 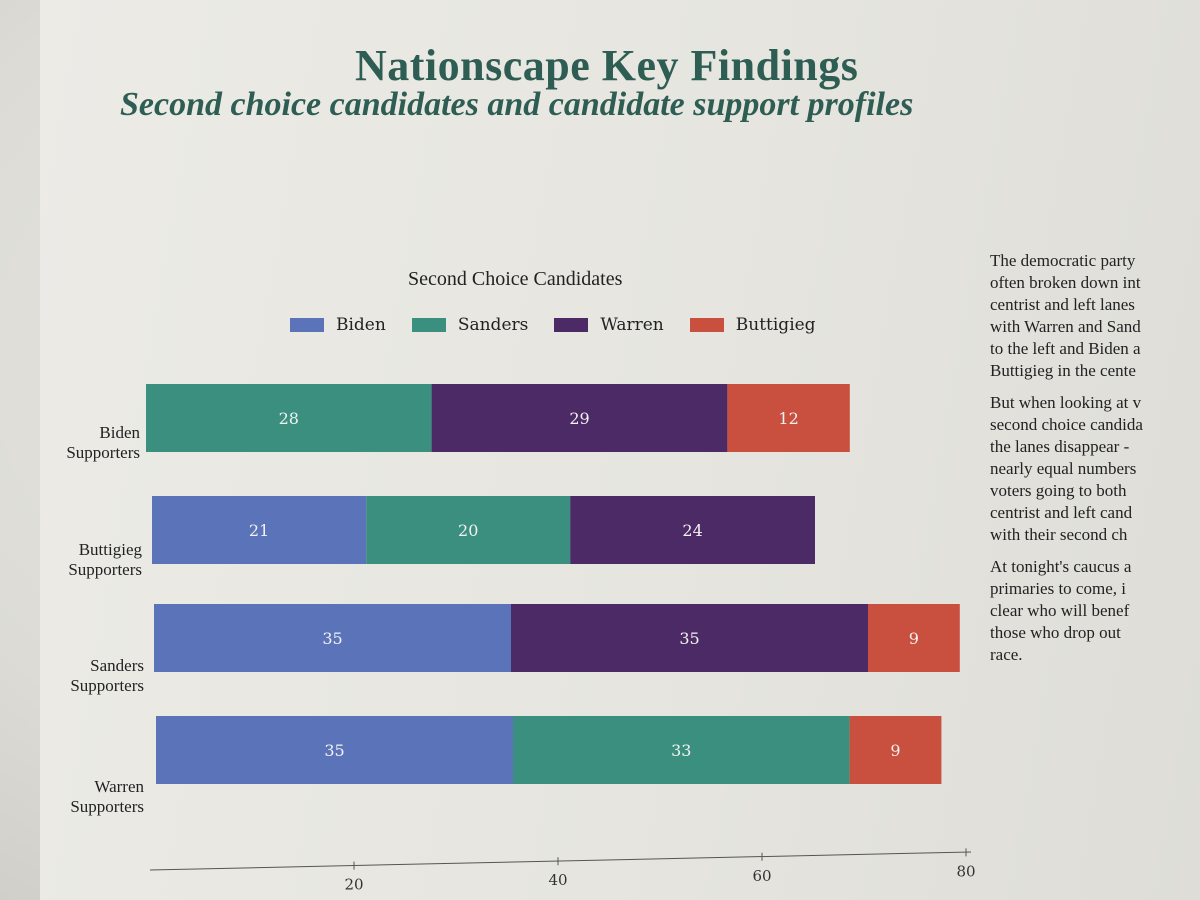 I want to click on side-line: nearly equal numbers, so click(x=1063, y=468).